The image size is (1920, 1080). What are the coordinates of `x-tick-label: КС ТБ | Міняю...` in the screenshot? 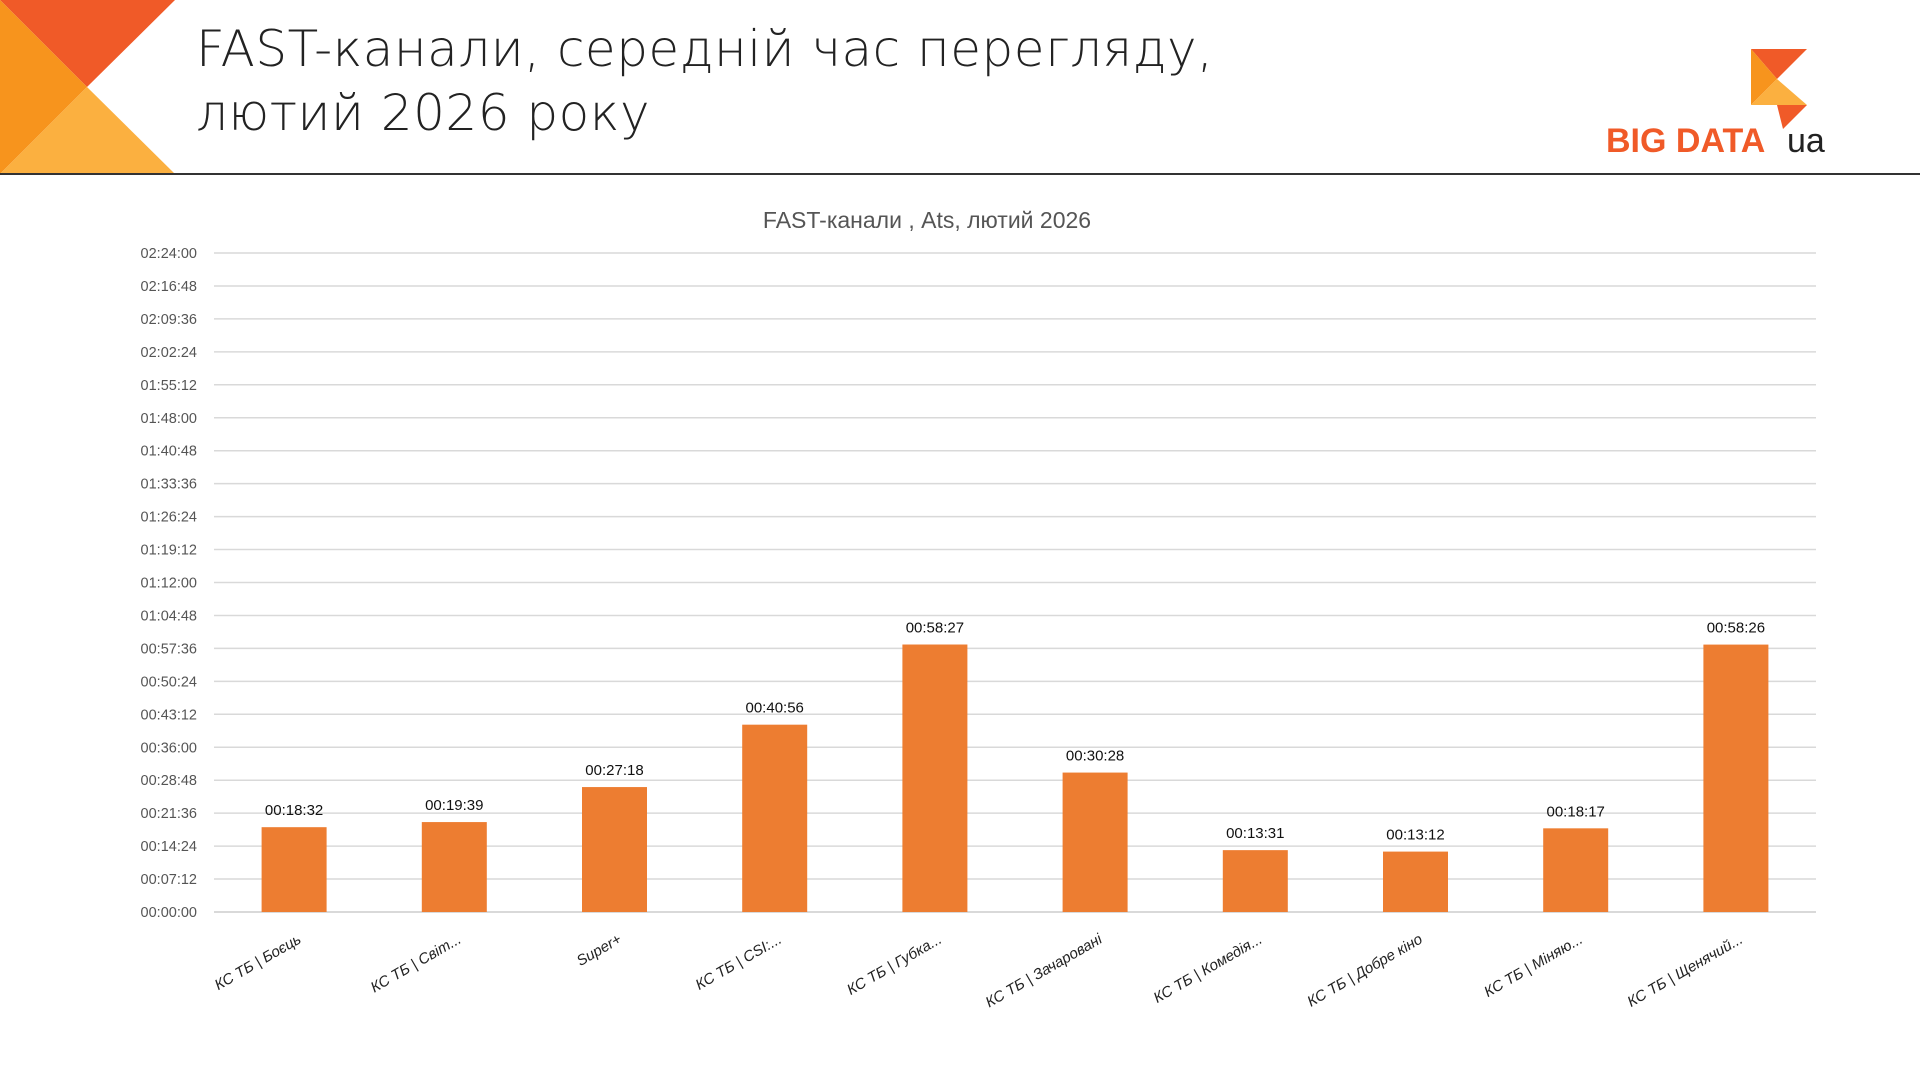 It's located at (1533, 966).